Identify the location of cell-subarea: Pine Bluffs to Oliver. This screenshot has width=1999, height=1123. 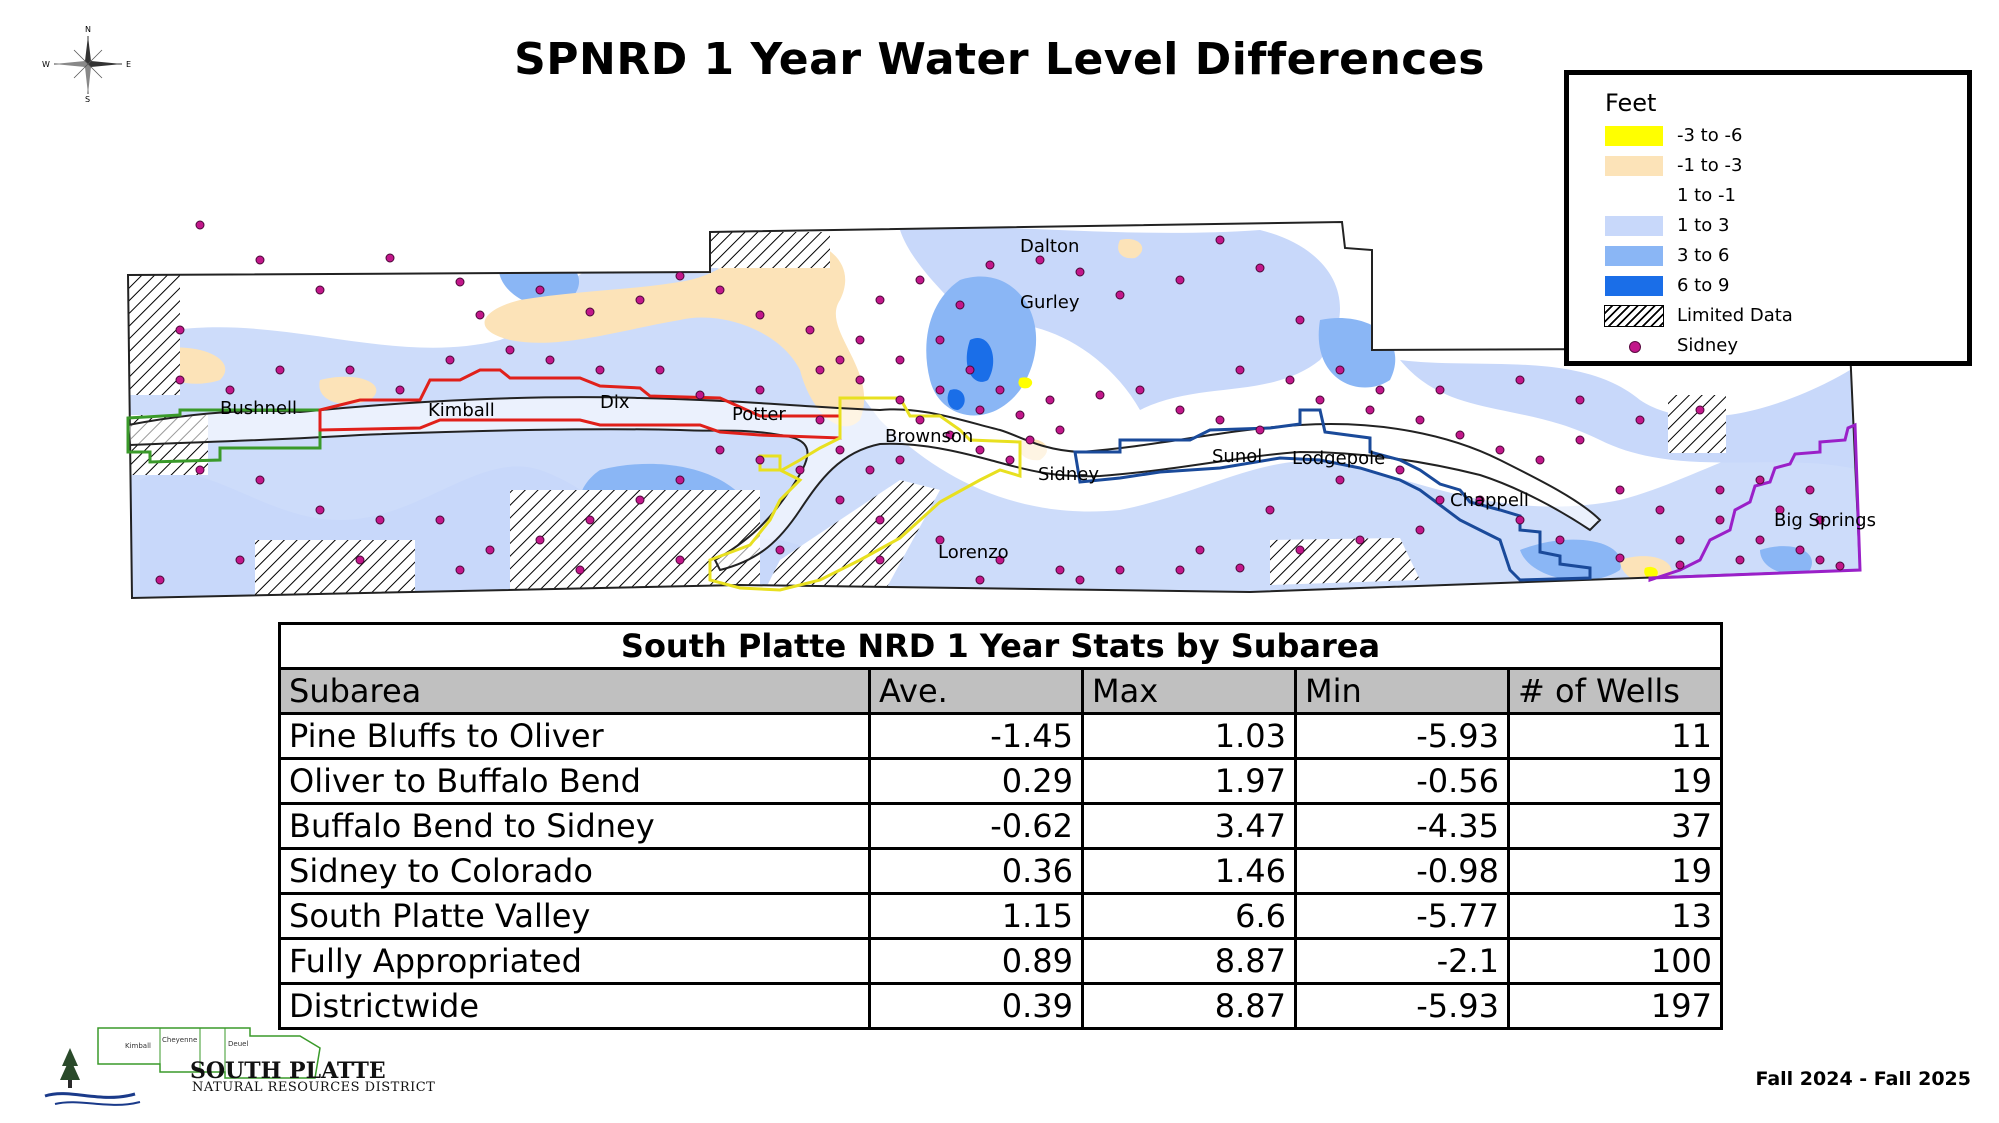
(574, 736).